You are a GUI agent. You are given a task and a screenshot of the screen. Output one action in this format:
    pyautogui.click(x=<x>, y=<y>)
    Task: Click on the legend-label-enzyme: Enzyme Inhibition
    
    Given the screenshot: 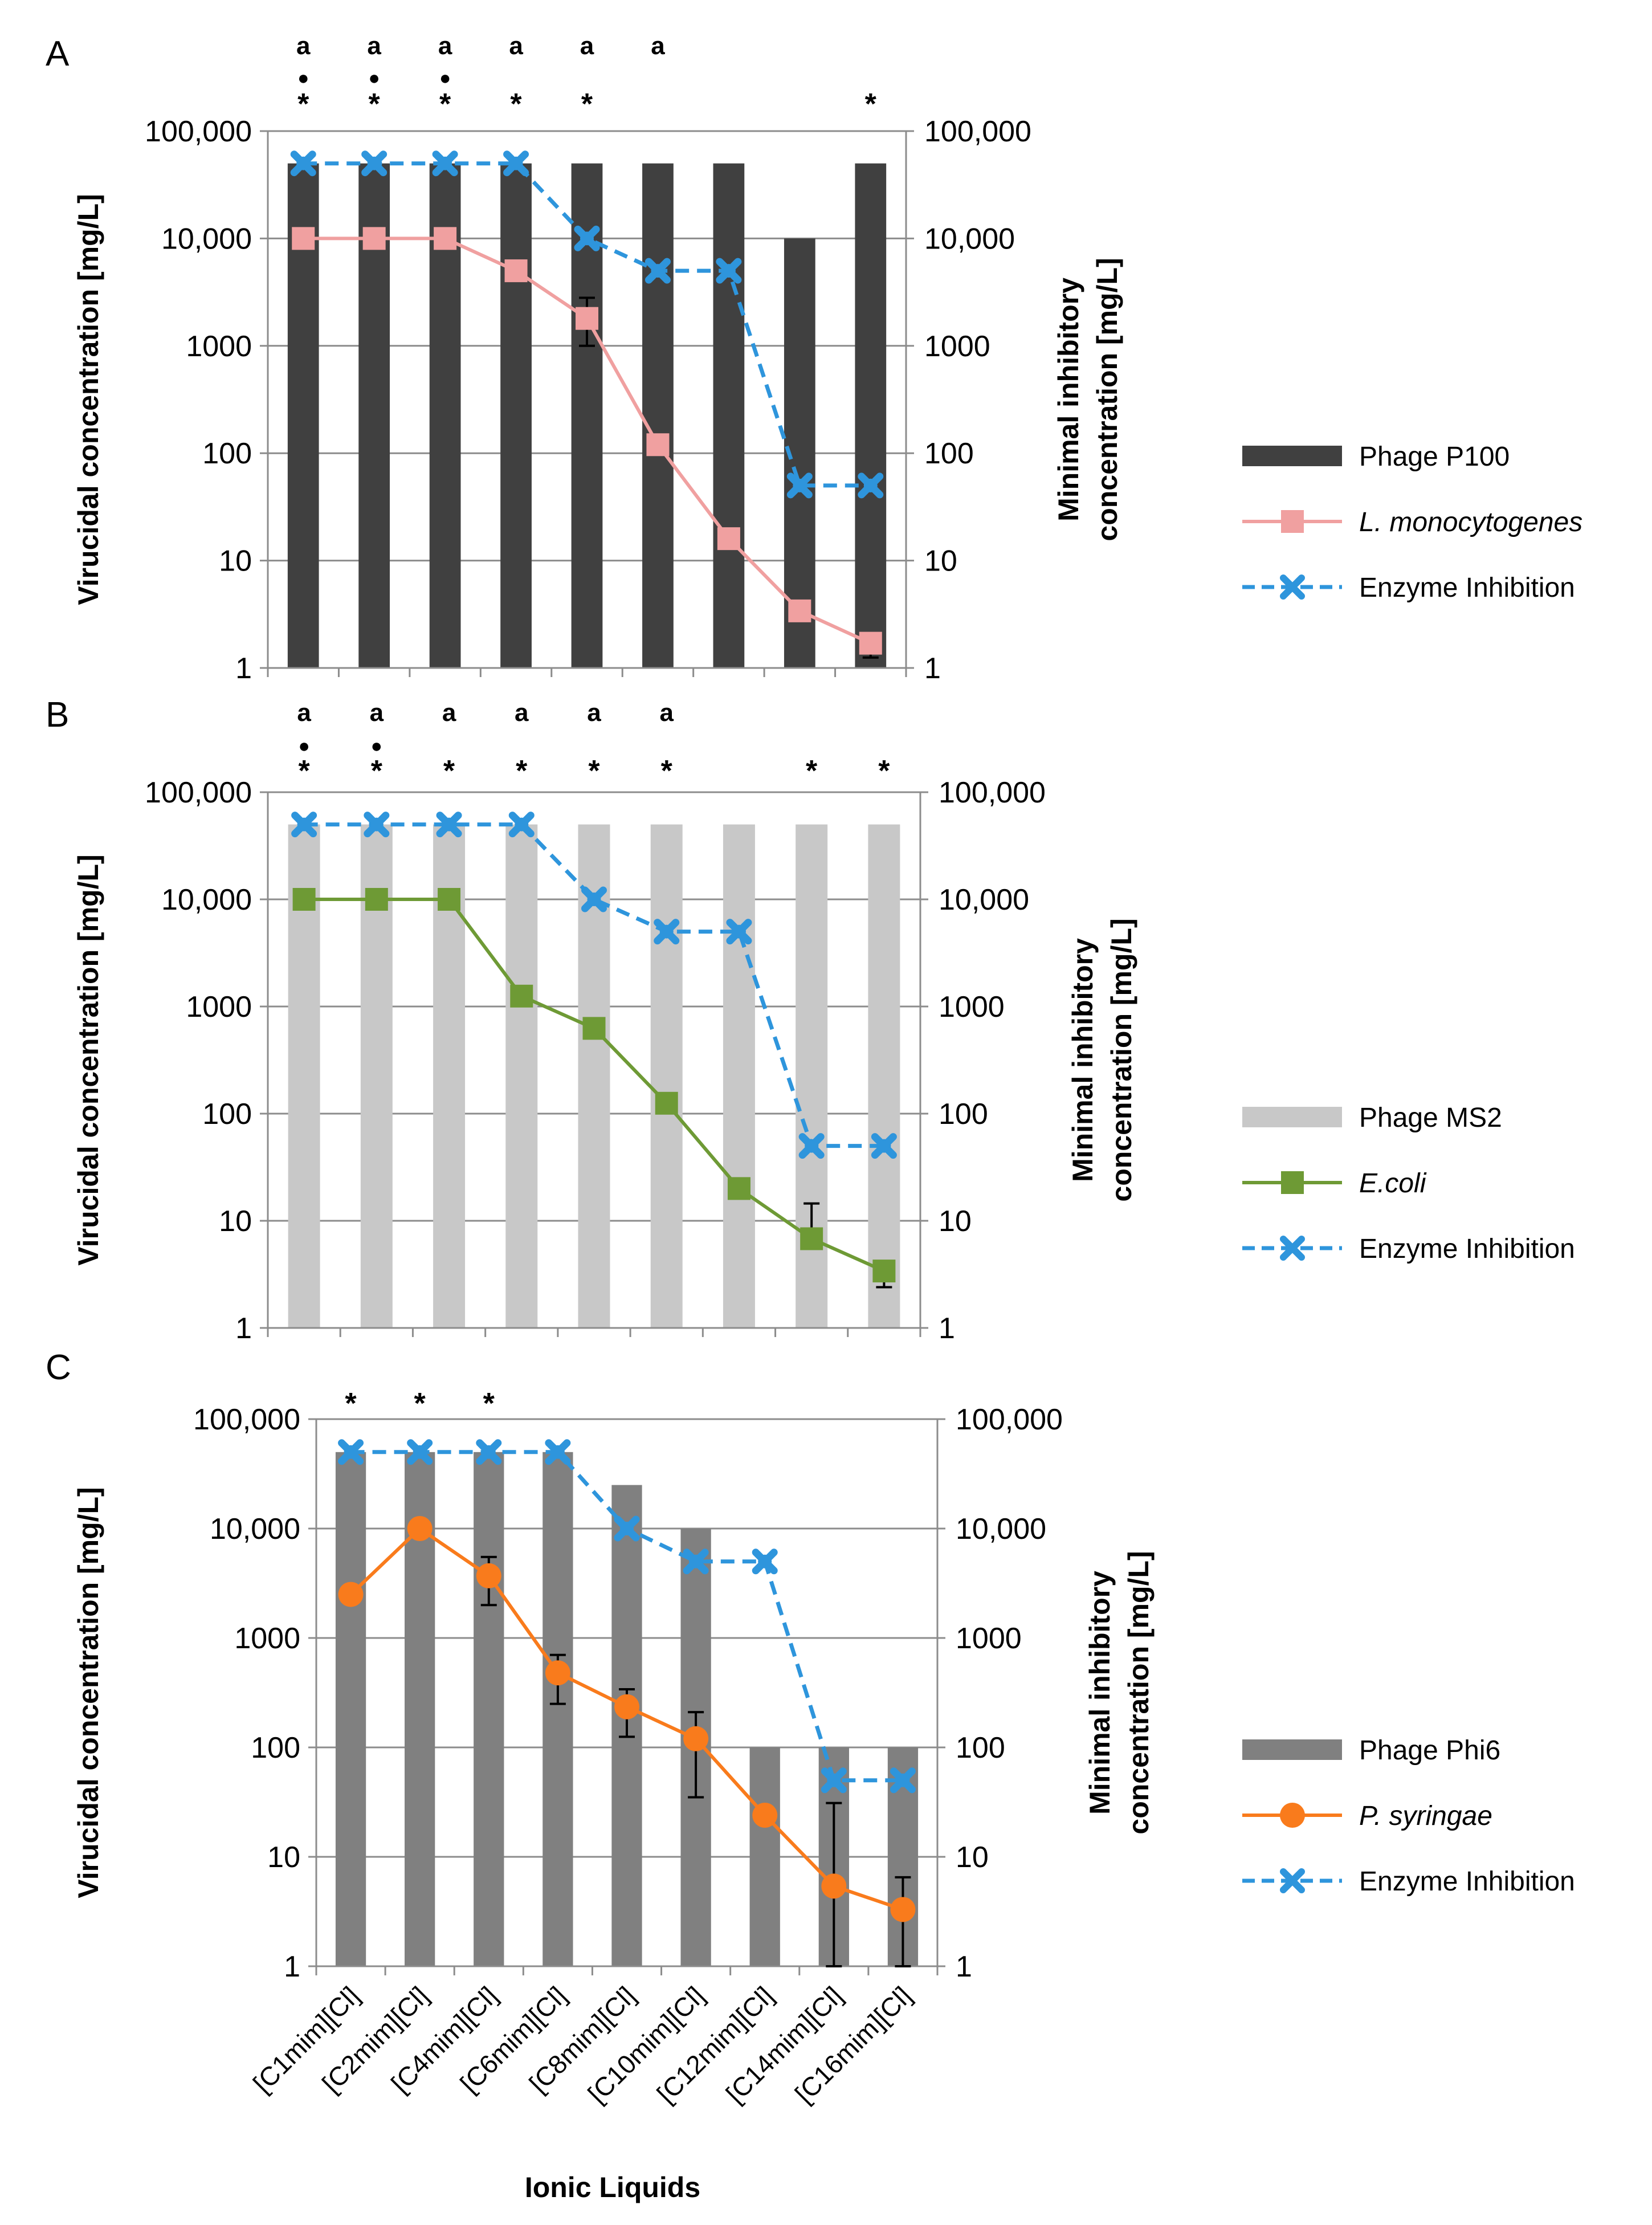 What is the action you would take?
    pyautogui.click(x=1467, y=1882)
    